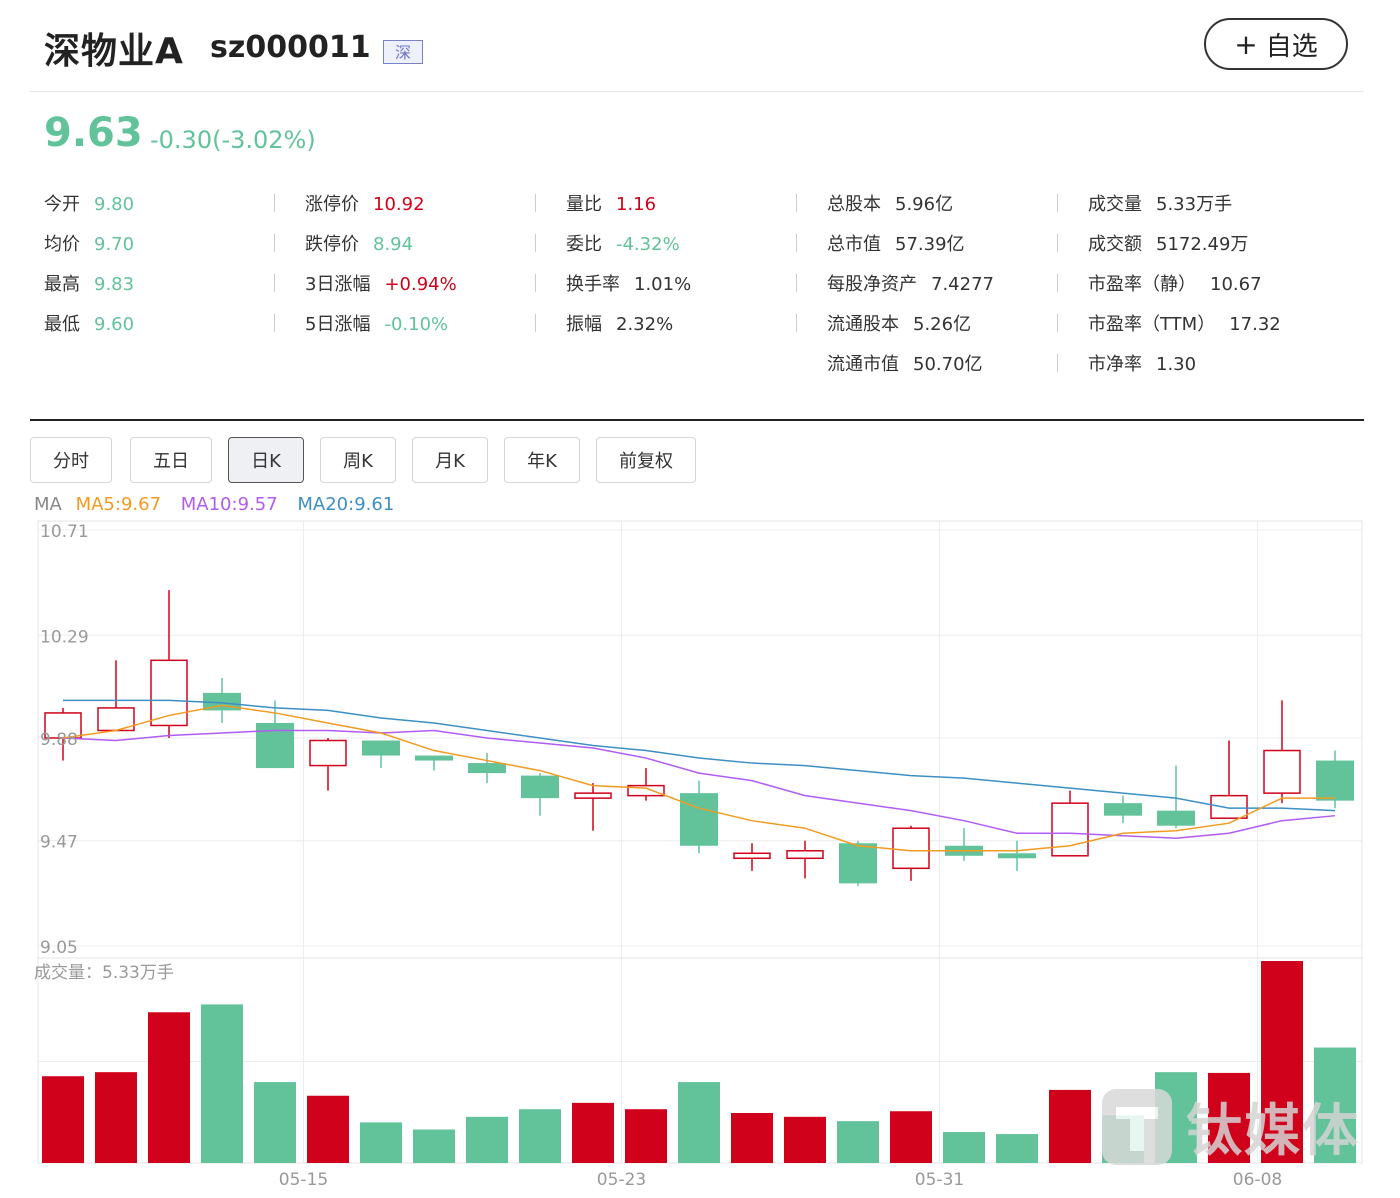  I want to click on stat-value: 10.92, so click(399, 204).